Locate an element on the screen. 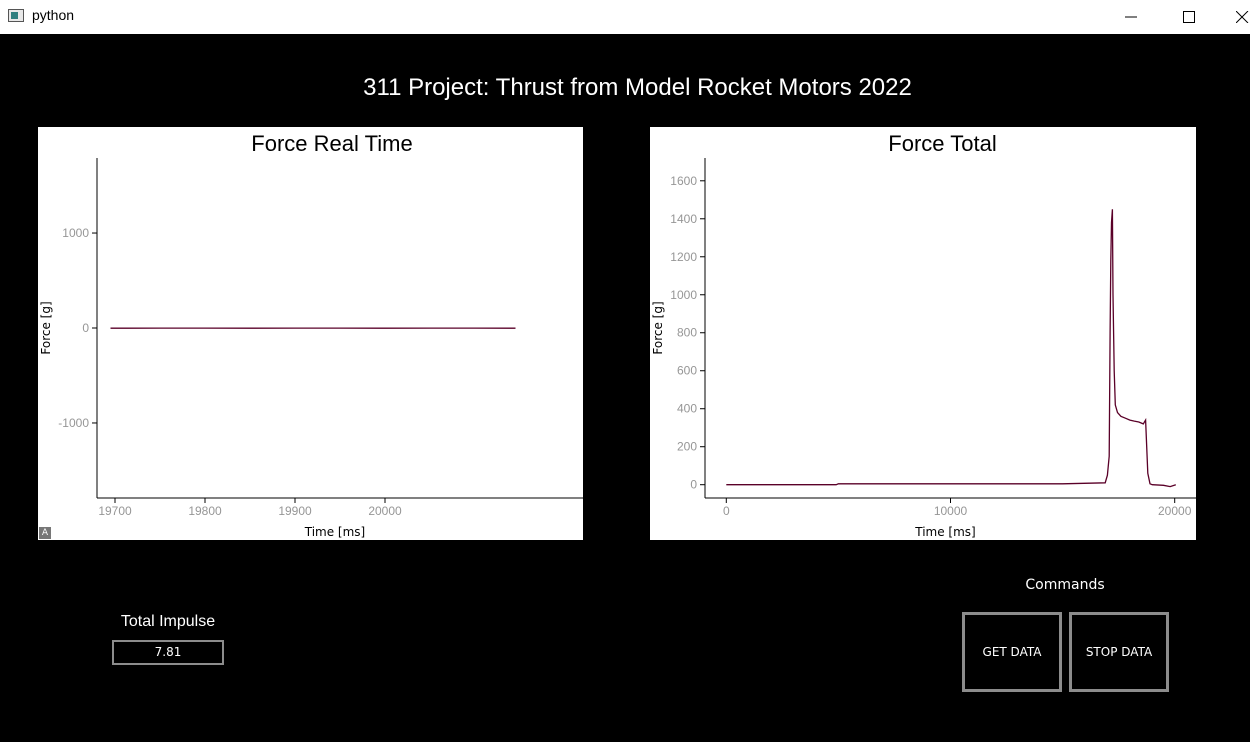 Image resolution: width=1250 pixels, height=742 pixels. x-tick-label: 19900 is located at coordinates (295, 511).